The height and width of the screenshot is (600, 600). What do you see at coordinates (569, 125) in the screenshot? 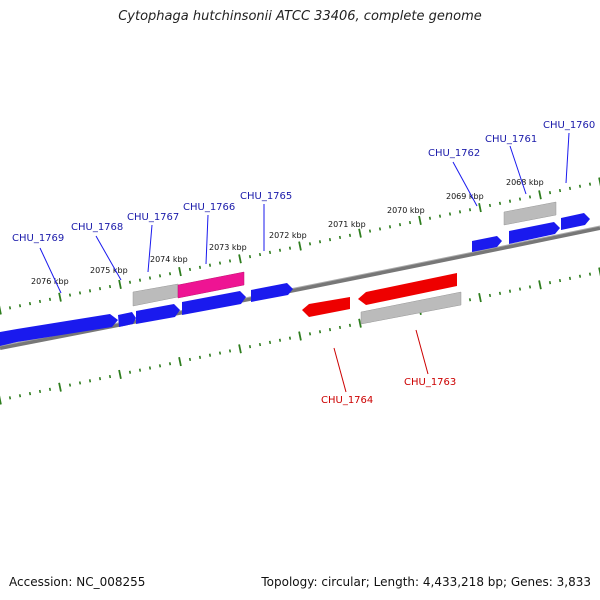
I see `gene-label: CHU_1760` at bounding box center [569, 125].